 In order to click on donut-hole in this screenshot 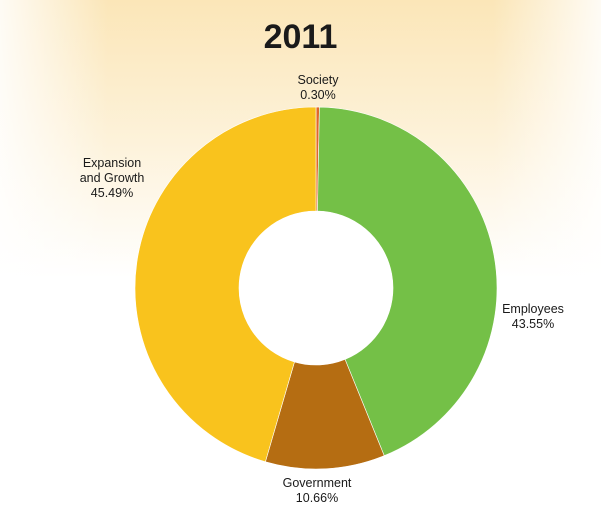, I will do `click(316, 288)`.